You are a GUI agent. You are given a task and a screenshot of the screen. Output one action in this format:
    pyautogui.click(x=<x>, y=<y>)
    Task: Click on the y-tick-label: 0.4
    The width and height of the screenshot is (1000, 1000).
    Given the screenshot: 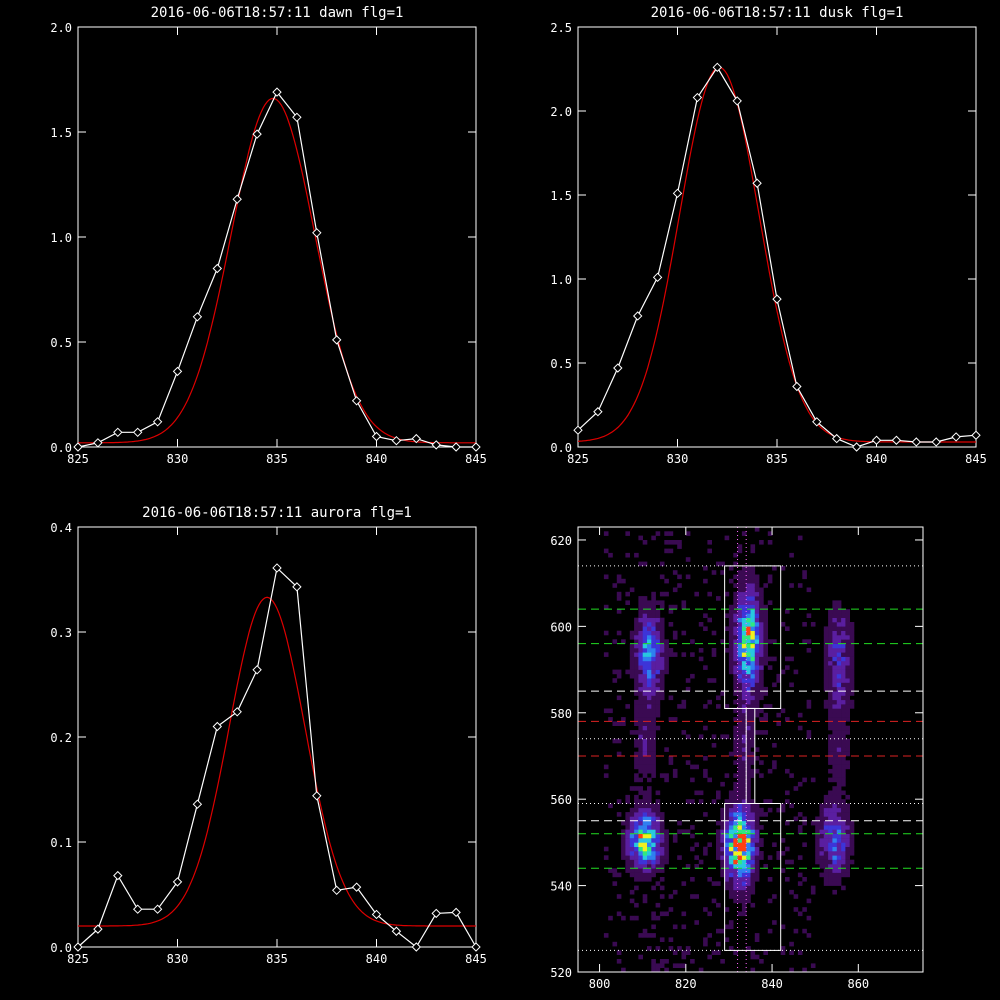 What is the action you would take?
    pyautogui.click(x=61, y=528)
    